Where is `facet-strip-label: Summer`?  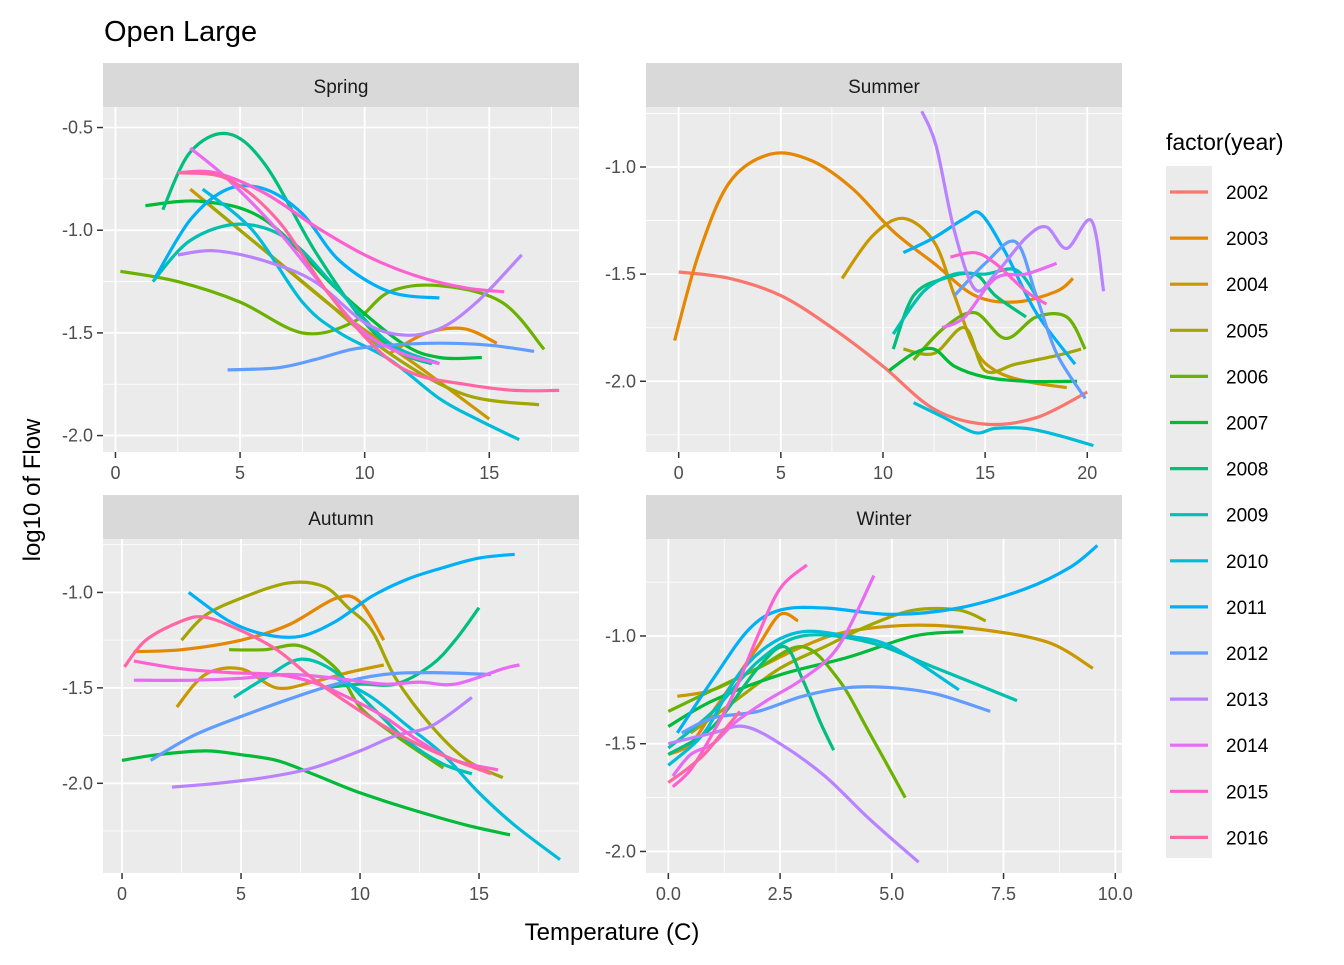
facet-strip-label: Summer is located at coordinates (884, 87).